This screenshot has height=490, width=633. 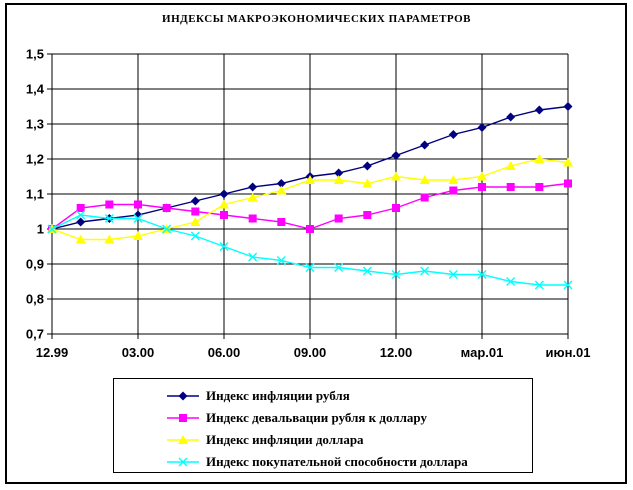 I want to click on y-tick-label: 1,2, so click(x=35, y=159).